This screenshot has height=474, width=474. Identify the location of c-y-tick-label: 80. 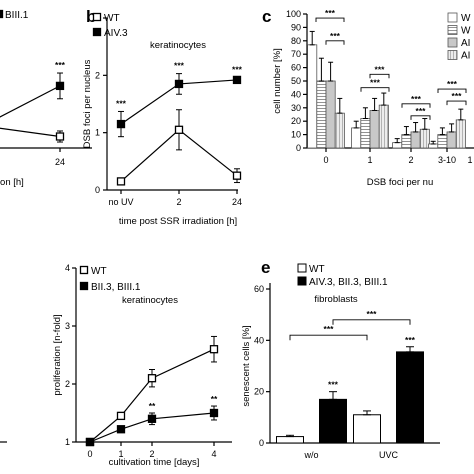
(296, 41).